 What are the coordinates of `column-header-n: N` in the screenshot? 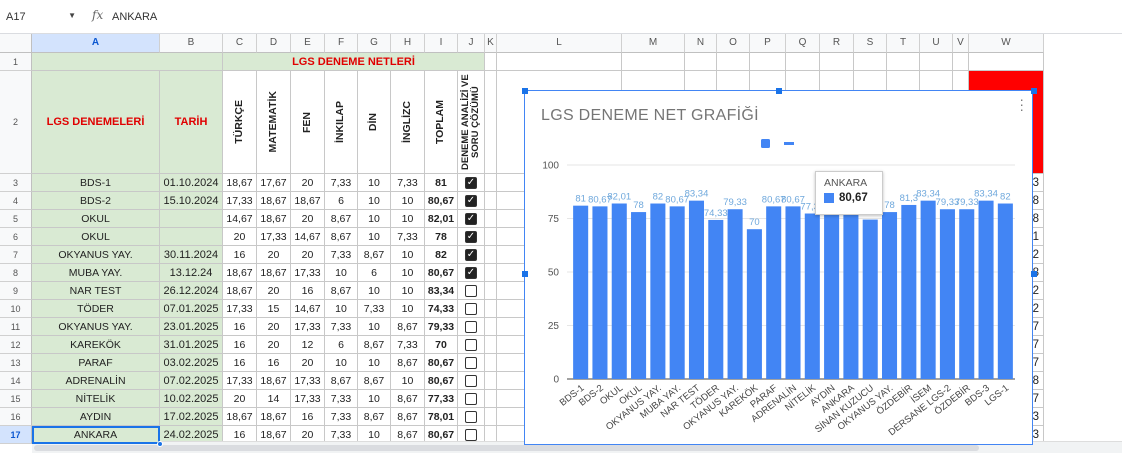 It's located at (701, 43).